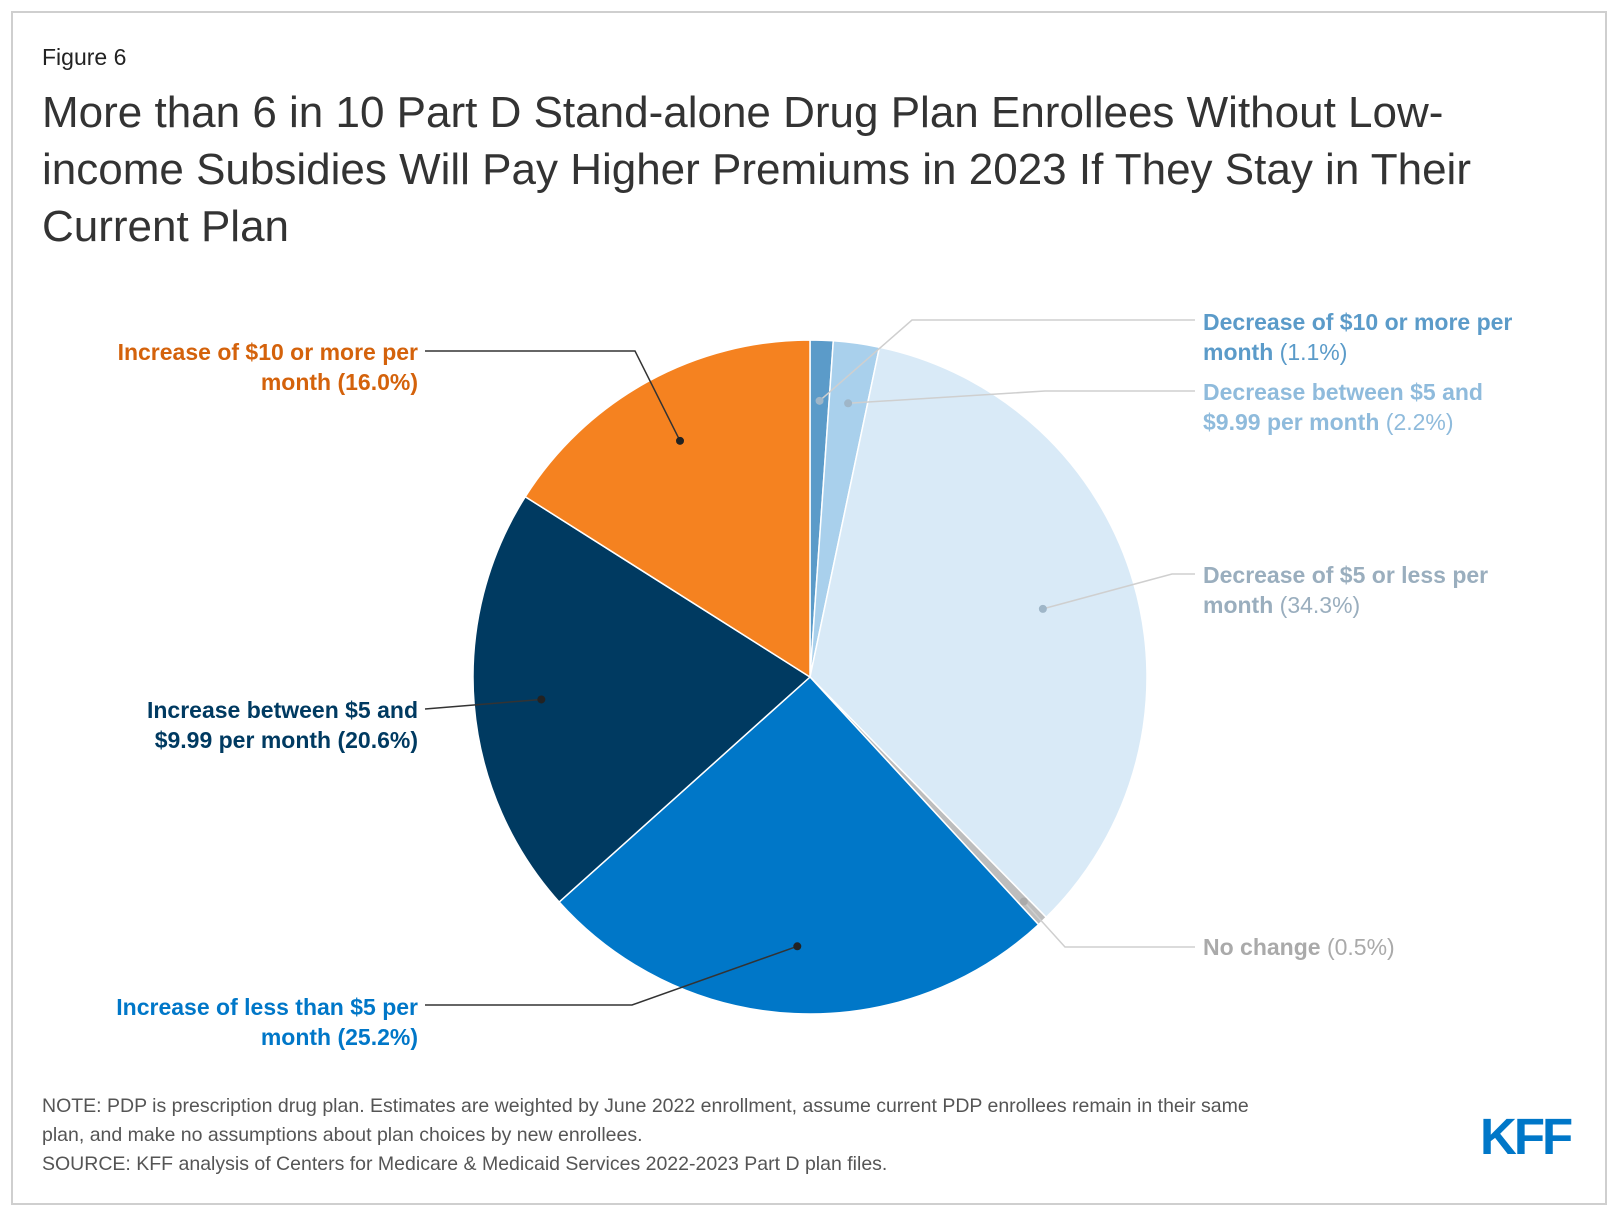 The image size is (1620, 1218). Describe the element at coordinates (978, 632) in the screenshot. I see `slice-decrease-5-or-less` at that location.